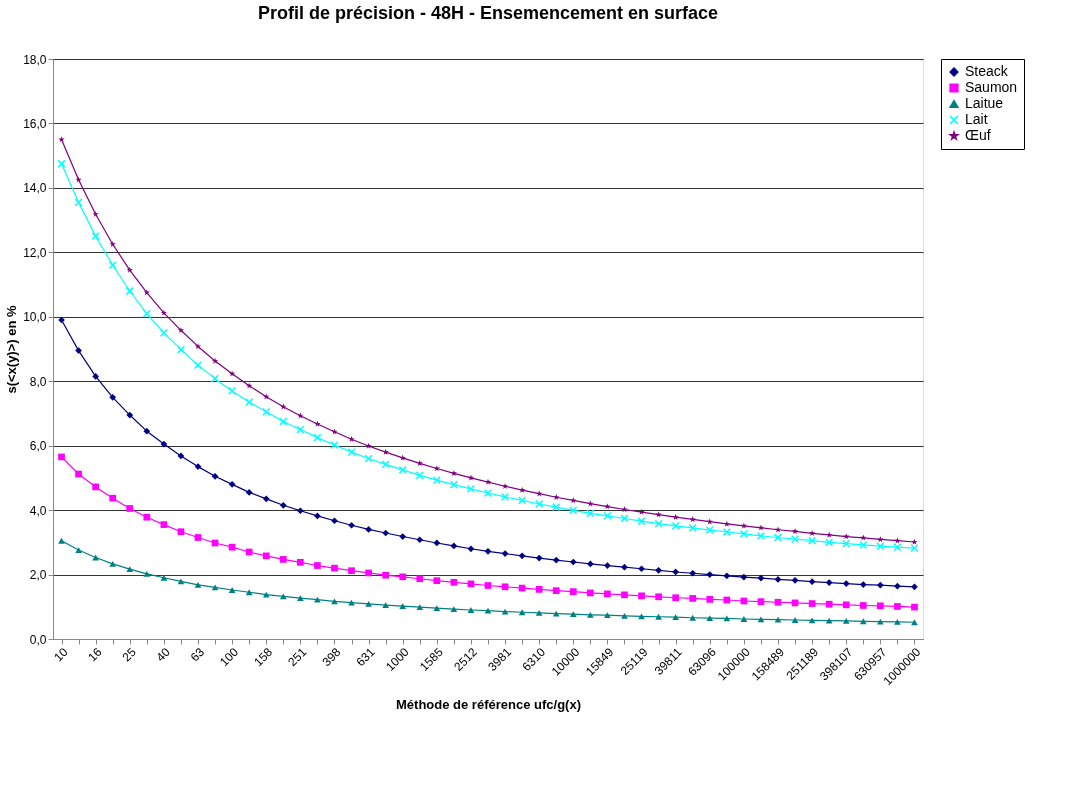 The image size is (1088, 800). I want to click on chart-title: Profil de précision - 48H - Ensemencement en surface, so click(488, 13).